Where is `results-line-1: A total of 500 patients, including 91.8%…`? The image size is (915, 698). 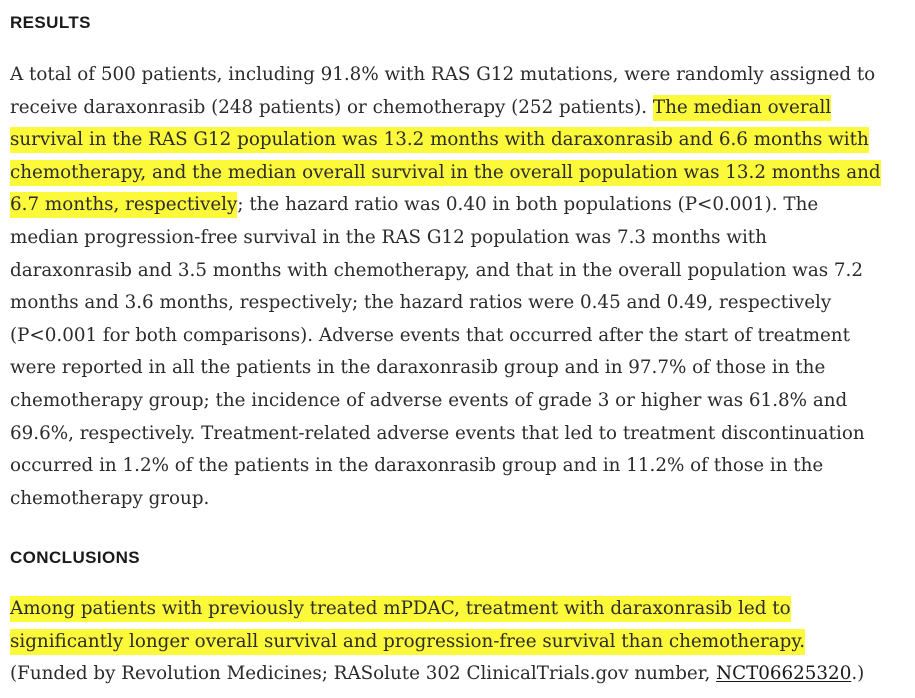
results-line-1: A total of 500 patients, including 91.8%… is located at coordinates (443, 74).